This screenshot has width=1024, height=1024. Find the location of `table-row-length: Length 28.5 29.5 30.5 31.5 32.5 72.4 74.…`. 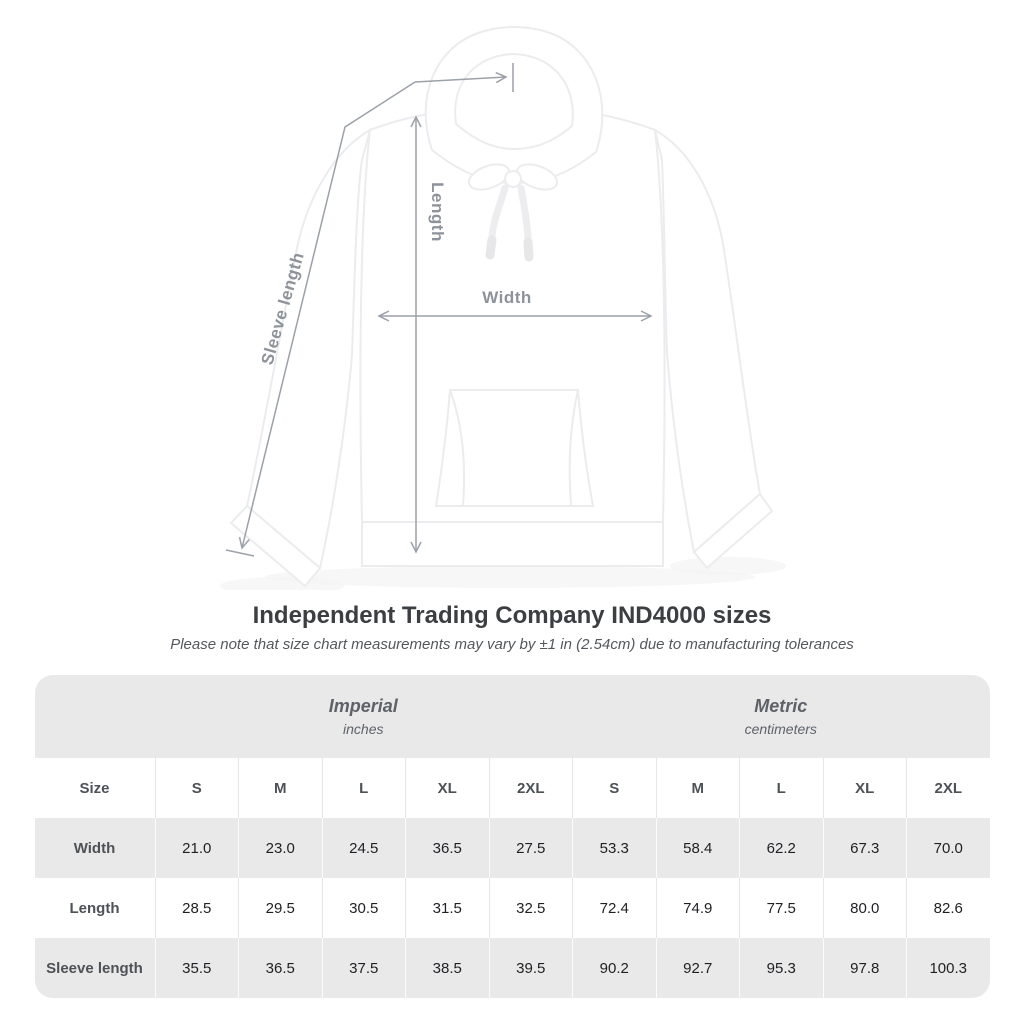

table-row-length: Length 28.5 29.5 30.5 31.5 32.5 72.4 74.… is located at coordinates (512, 908).